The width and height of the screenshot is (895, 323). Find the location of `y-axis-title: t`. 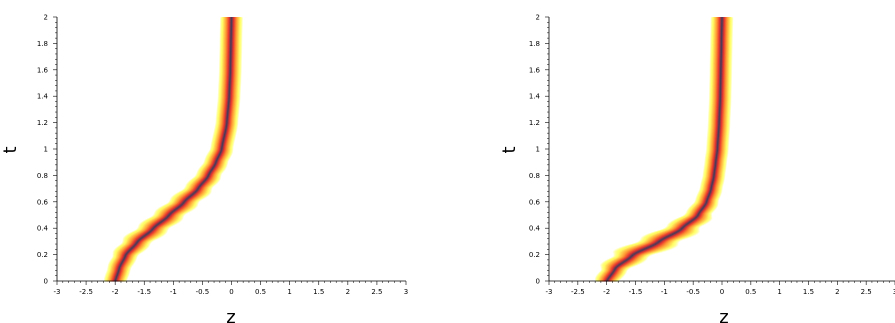

y-axis-title: t is located at coordinates (10, 149).